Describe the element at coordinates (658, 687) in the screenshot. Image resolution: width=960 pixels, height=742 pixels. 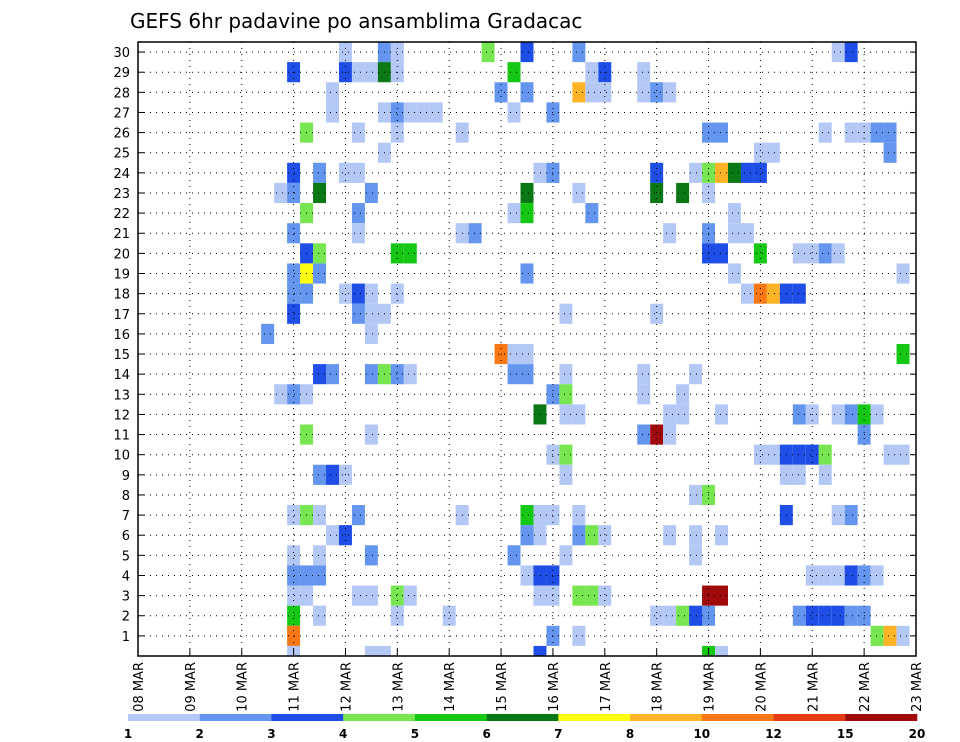
I see `x-tick-label: 18 MAR` at that location.